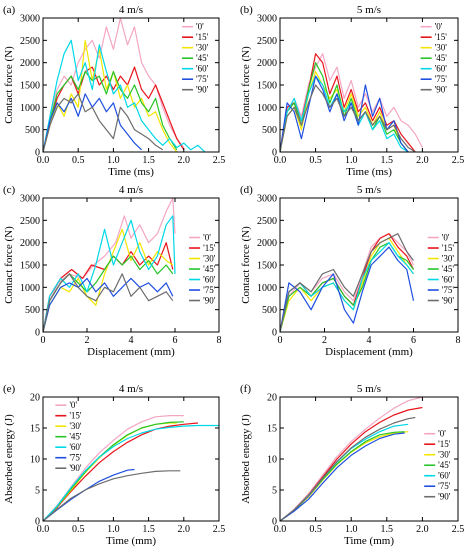 The height and width of the screenshot is (550, 466). What do you see at coordinates (9, 389) in the screenshot?
I see `panel-label: (e)` at bounding box center [9, 389].